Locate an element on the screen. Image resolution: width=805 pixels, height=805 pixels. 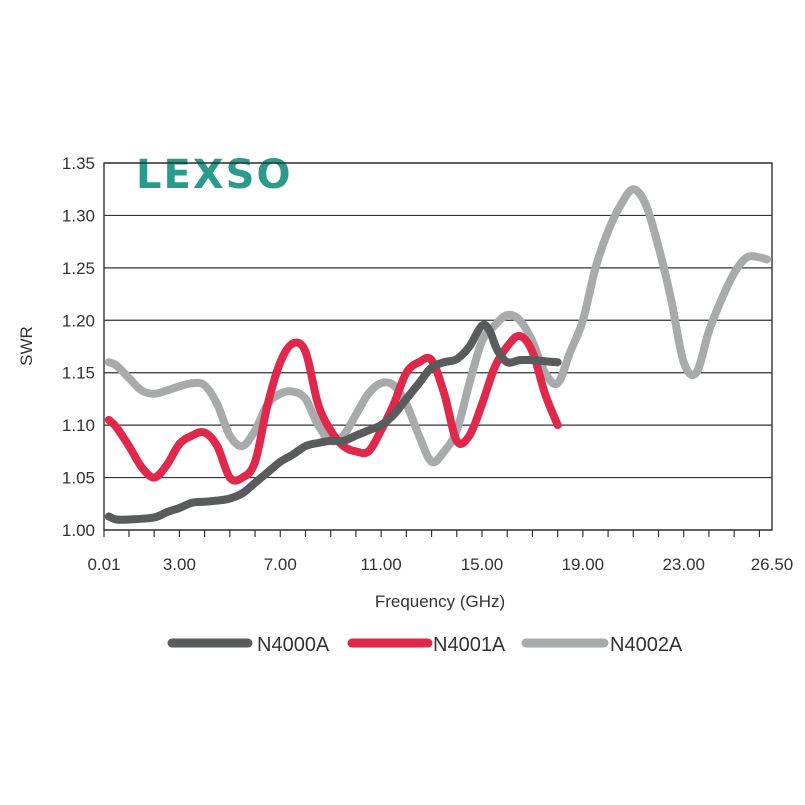
y-tick-label: 1.05 is located at coordinates (78, 478).